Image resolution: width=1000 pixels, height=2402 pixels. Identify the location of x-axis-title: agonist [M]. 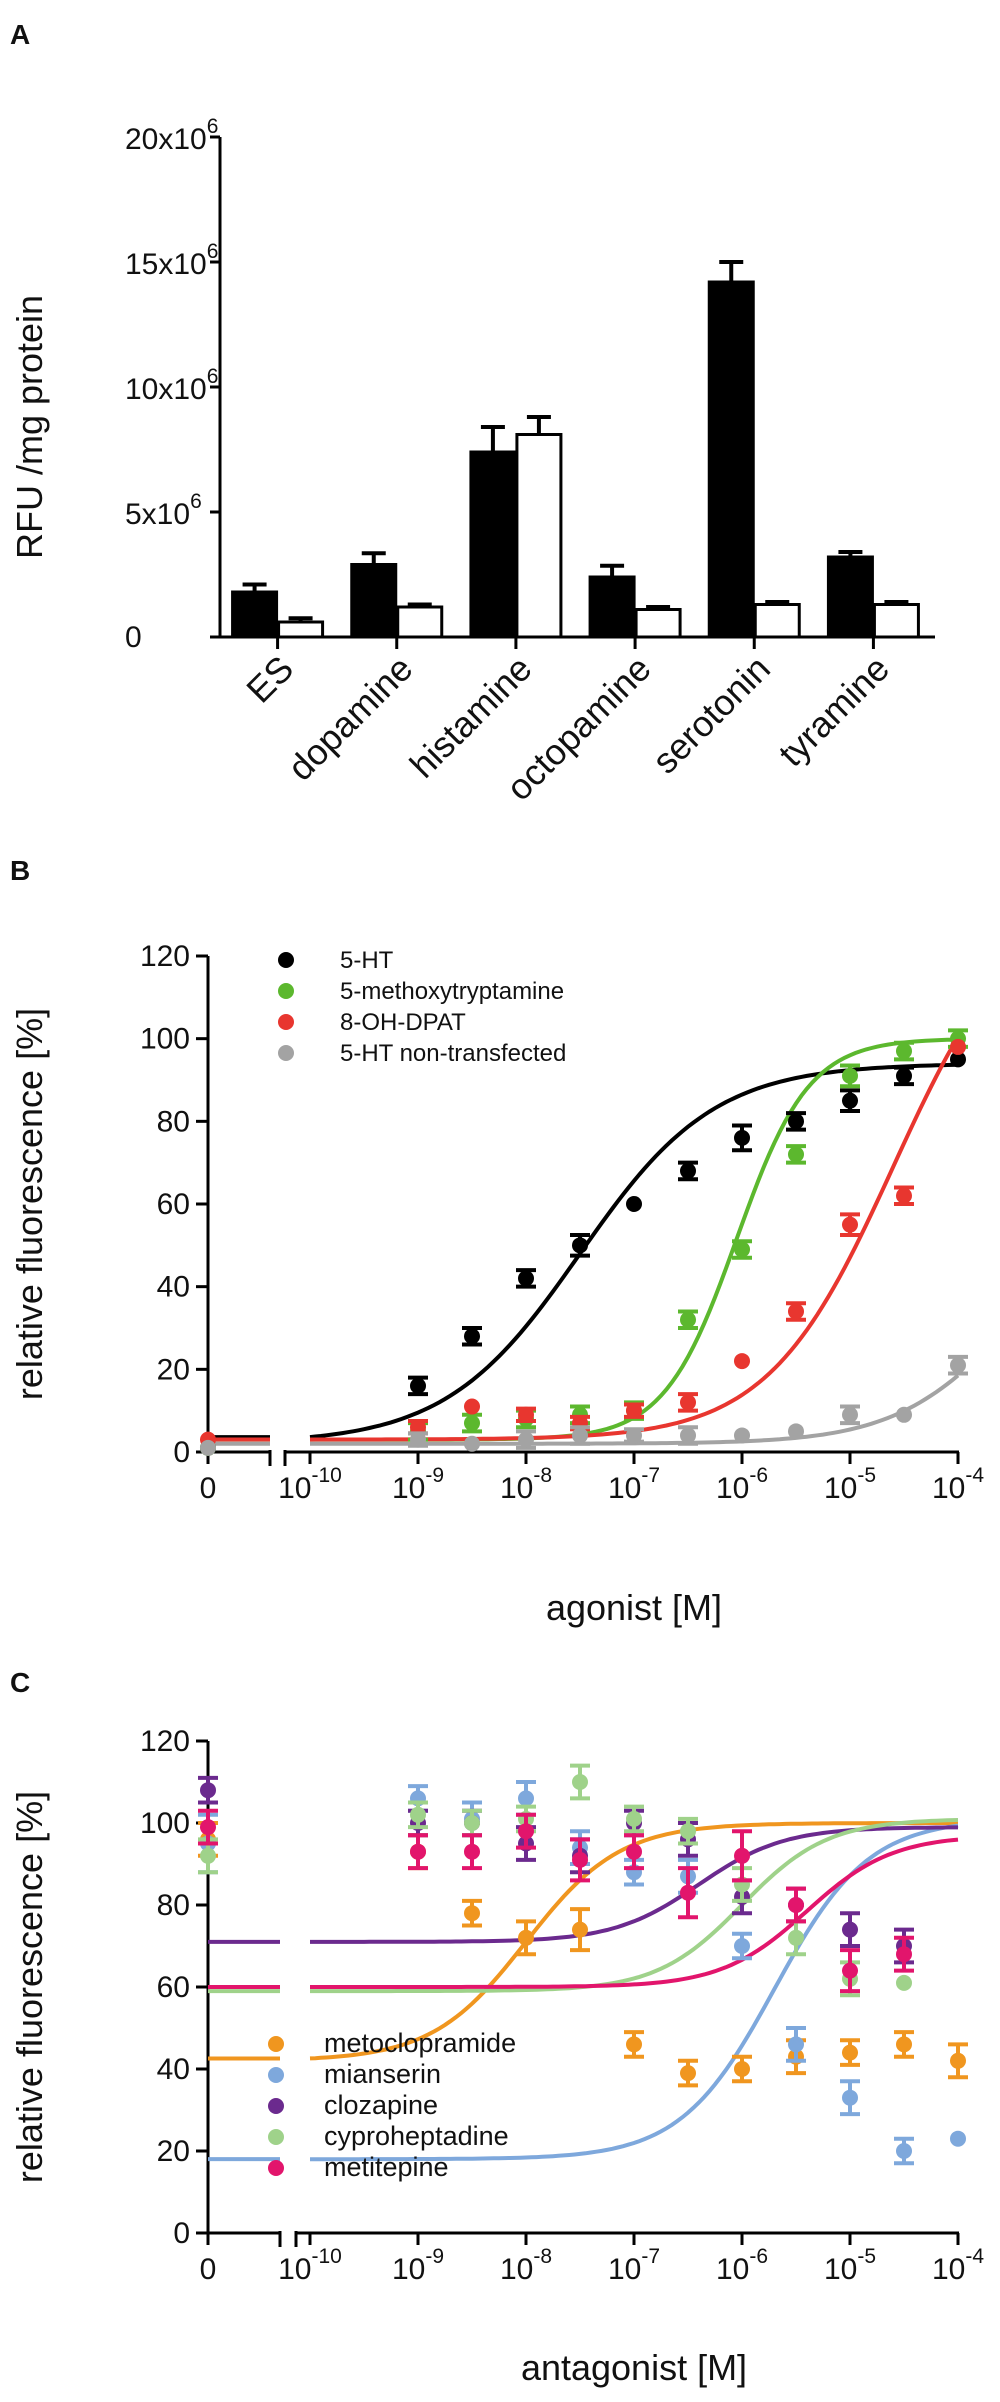
(634, 1607).